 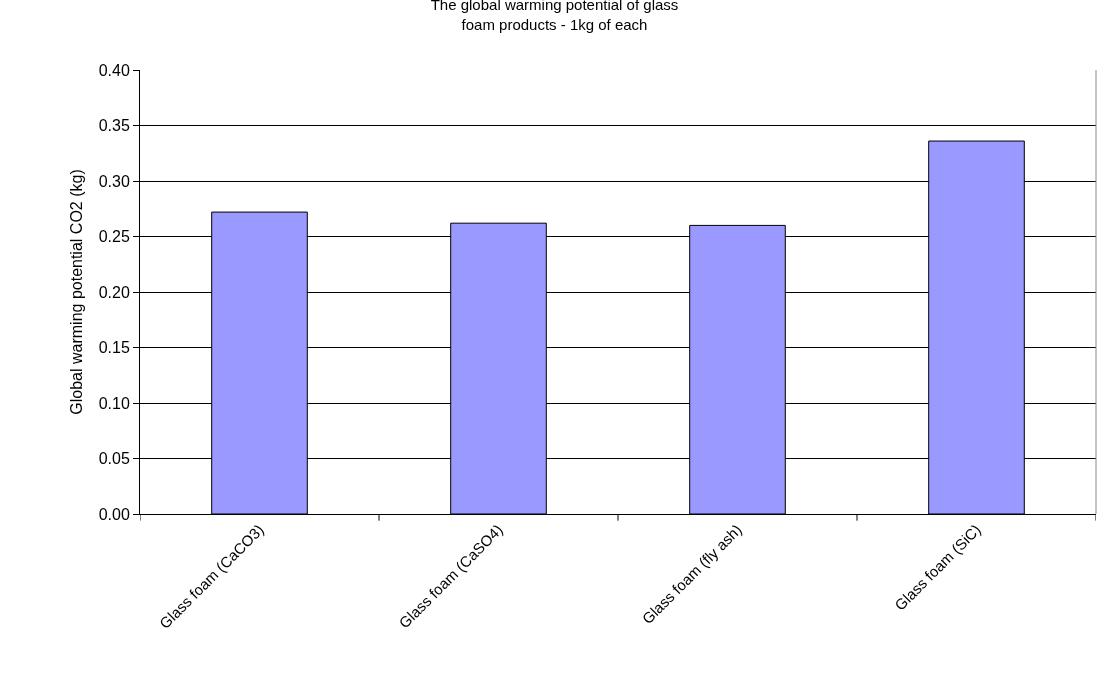 I want to click on y-tick-label: 0.10, so click(x=114, y=403).